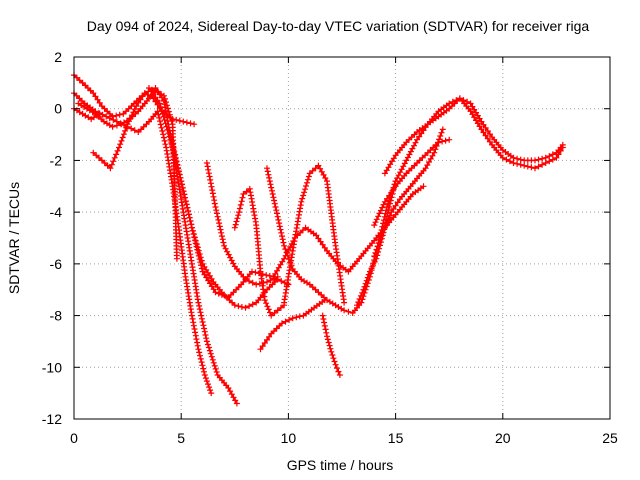 Image resolution: width=640 pixels, height=480 pixels. What do you see at coordinates (610, 438) in the screenshot?
I see `x-tick-label: 25` at bounding box center [610, 438].